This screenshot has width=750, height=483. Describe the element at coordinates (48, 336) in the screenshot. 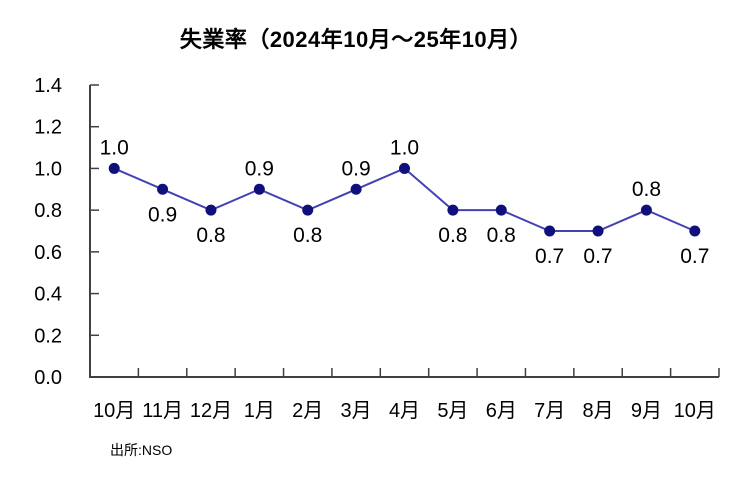

I see `y-tick-label: 0.2` at that location.